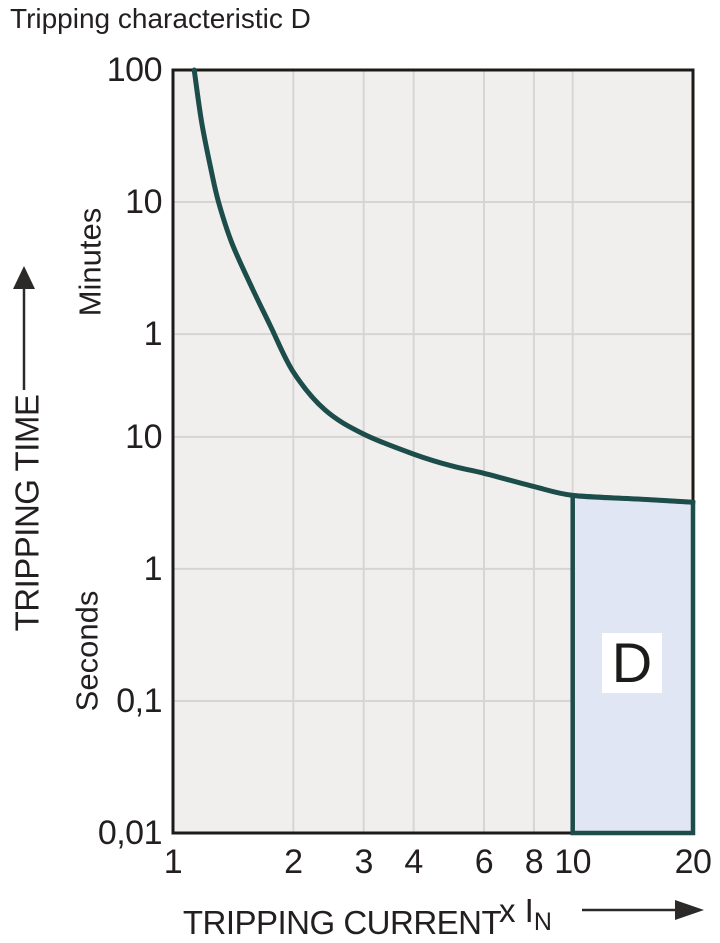 The width and height of the screenshot is (720, 943). I want to click on region-label-d: D, so click(632, 663).